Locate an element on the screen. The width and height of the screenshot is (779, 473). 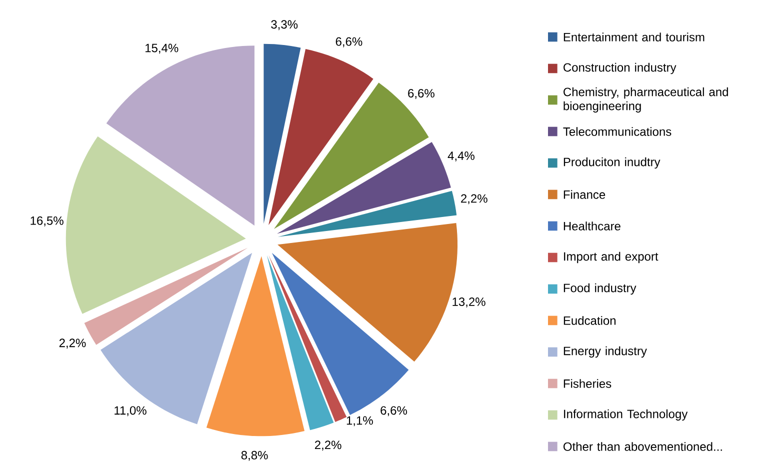
legend-label: Produciton inudtry is located at coordinates (612, 163).